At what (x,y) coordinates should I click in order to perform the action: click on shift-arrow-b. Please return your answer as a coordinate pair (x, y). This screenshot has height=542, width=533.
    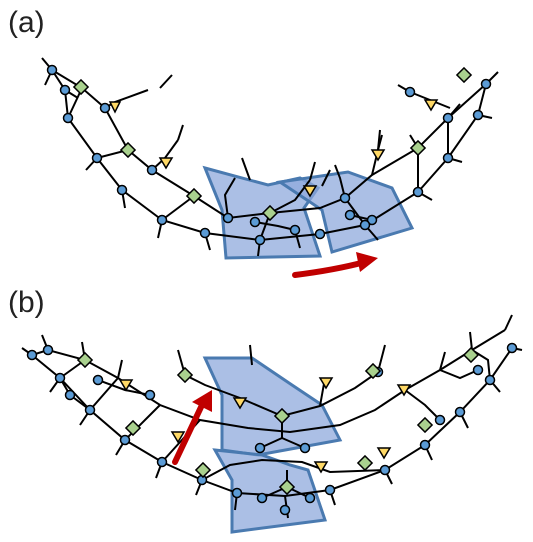
    Looking at the image, I should click on (188, 433).